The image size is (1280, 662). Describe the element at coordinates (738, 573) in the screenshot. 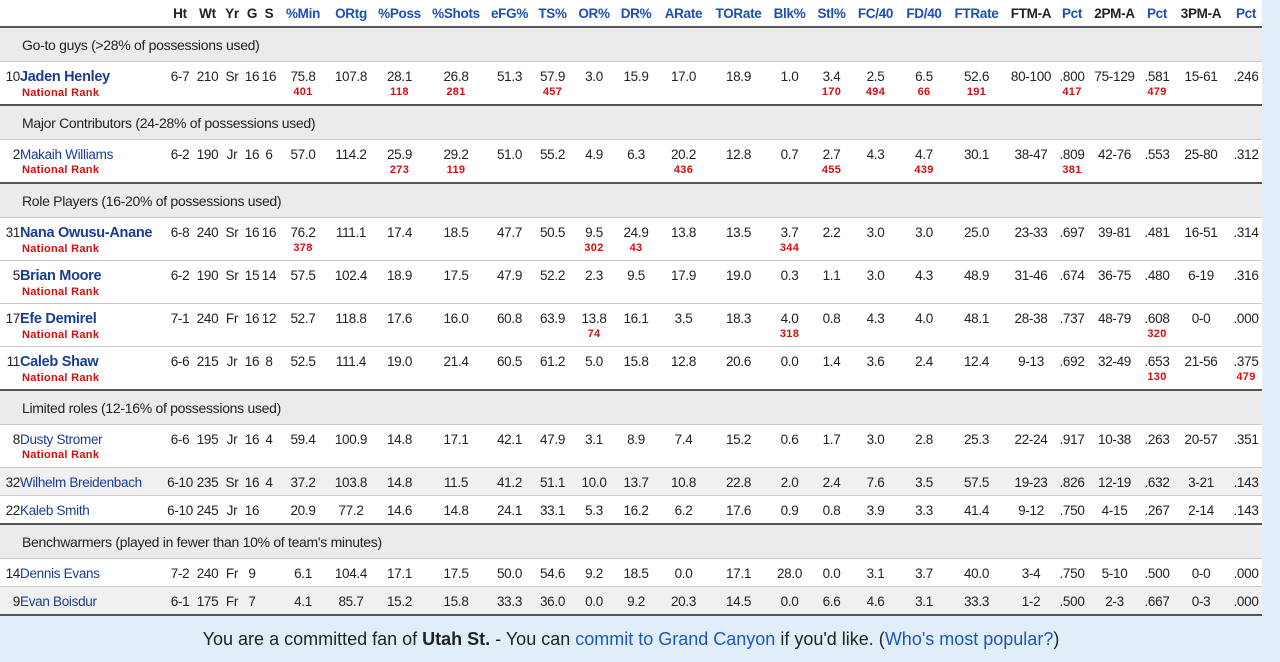

I see `stat-value: 17.1` at that location.